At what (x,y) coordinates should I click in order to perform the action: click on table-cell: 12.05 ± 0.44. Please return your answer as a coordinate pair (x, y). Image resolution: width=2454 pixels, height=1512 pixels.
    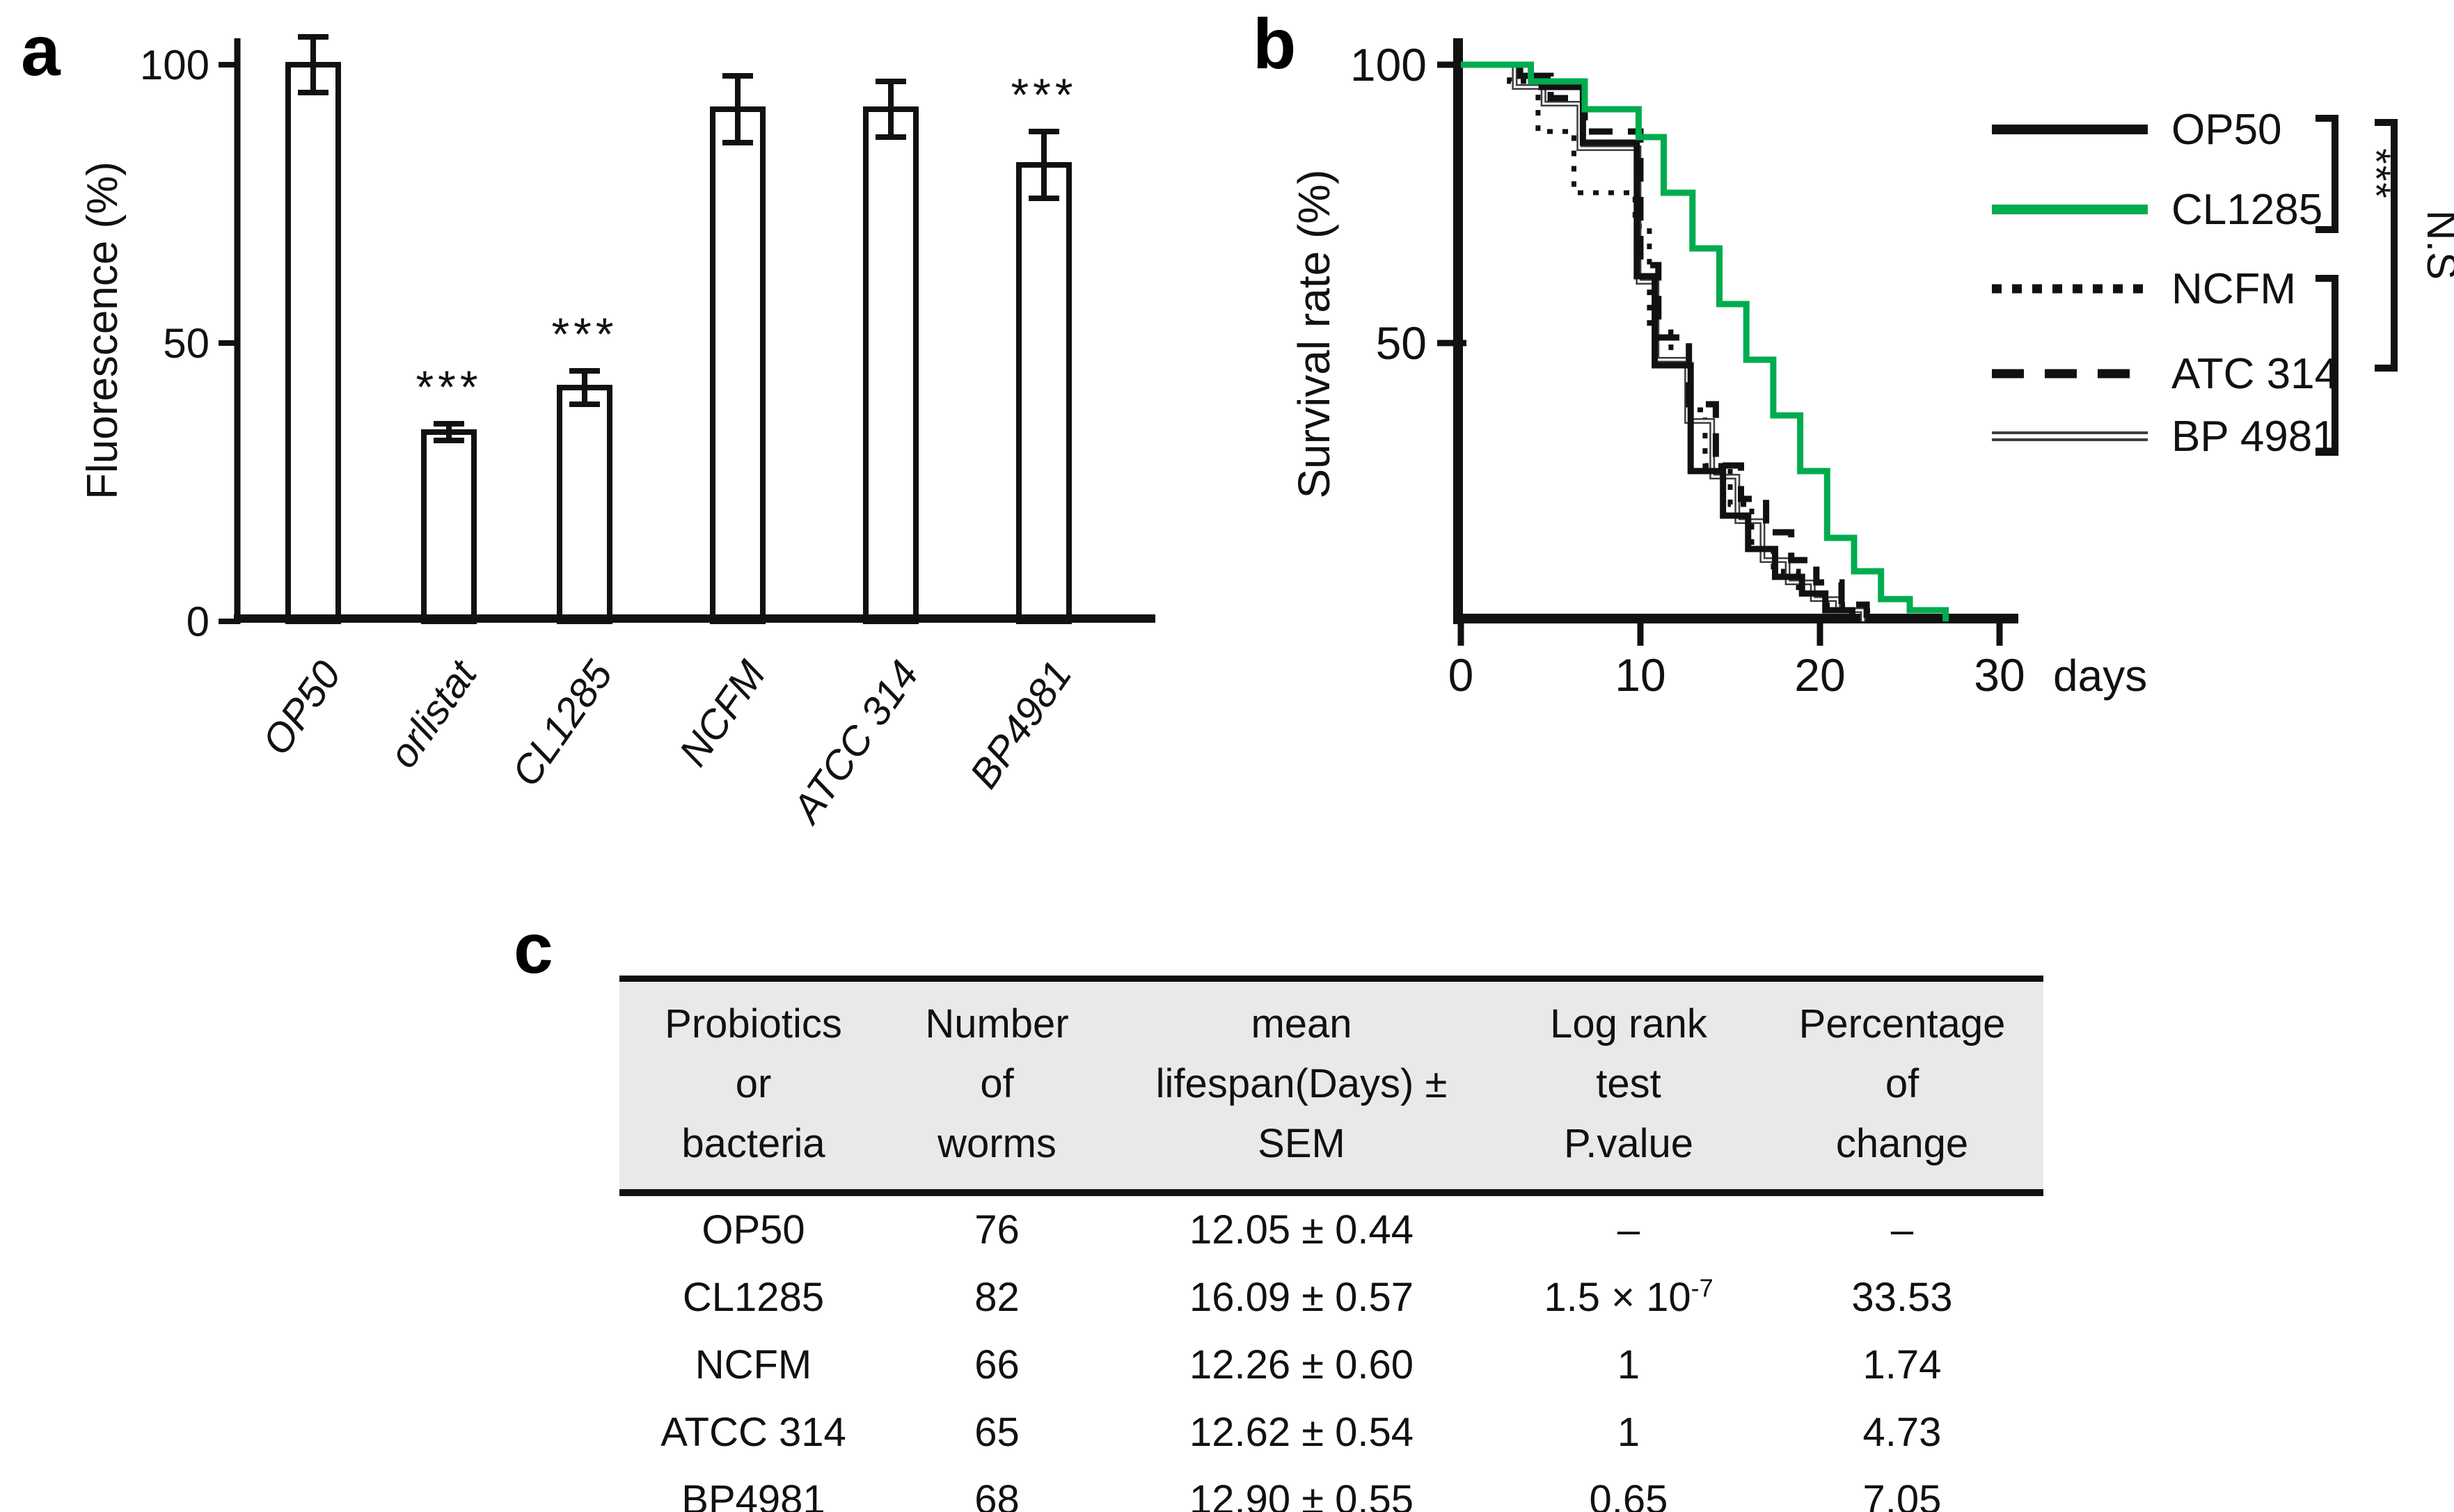
    Looking at the image, I should click on (1302, 1229).